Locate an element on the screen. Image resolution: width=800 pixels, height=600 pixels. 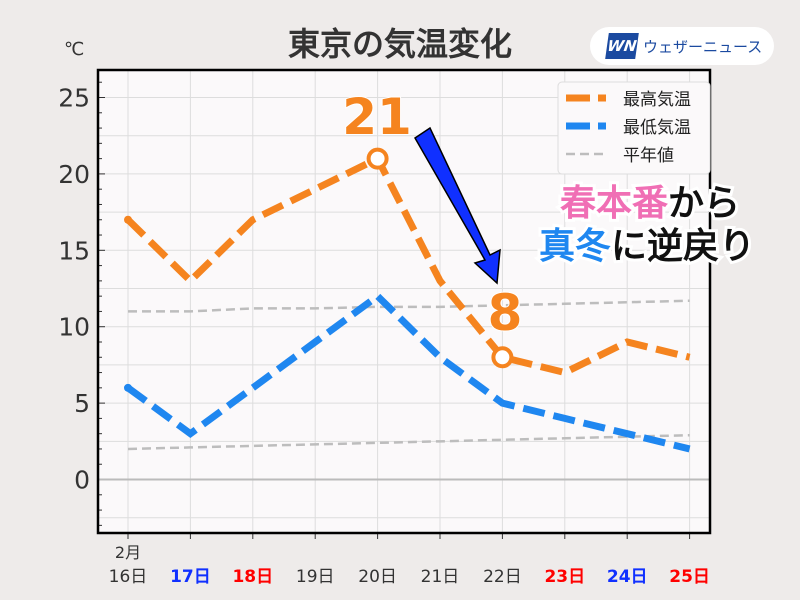
y-tick-label: 20 is located at coordinates (74, 174).